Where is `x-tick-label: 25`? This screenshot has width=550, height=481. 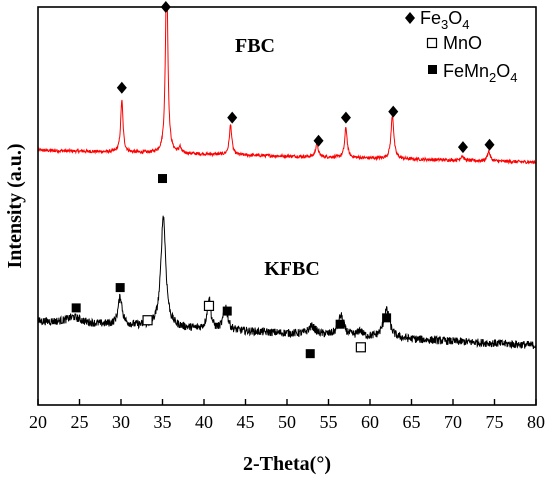 x-tick-label: 25 is located at coordinates (80, 422).